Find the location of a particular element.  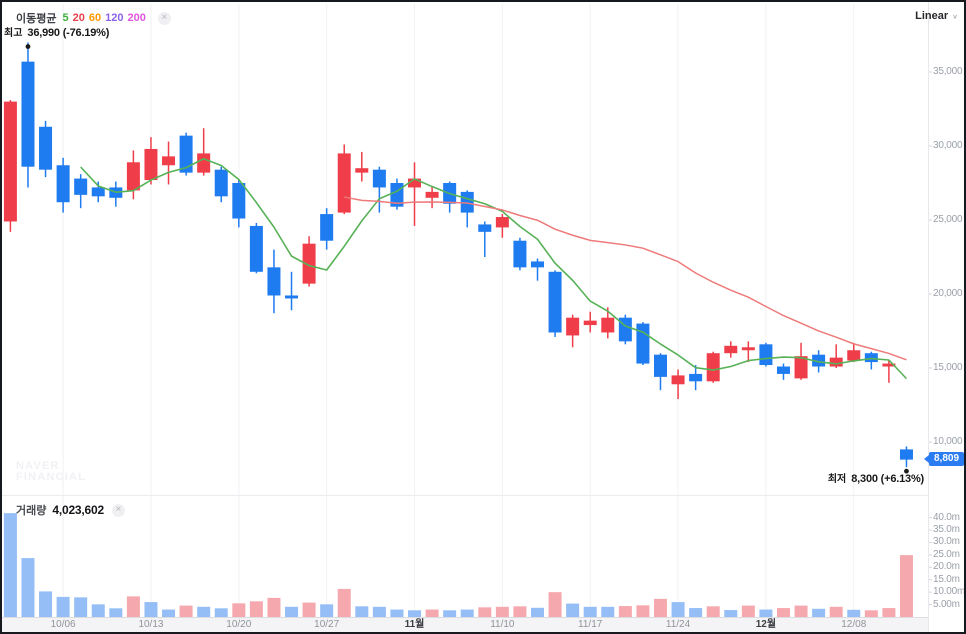

volume-legend-close-icon: × is located at coordinates (118, 510).